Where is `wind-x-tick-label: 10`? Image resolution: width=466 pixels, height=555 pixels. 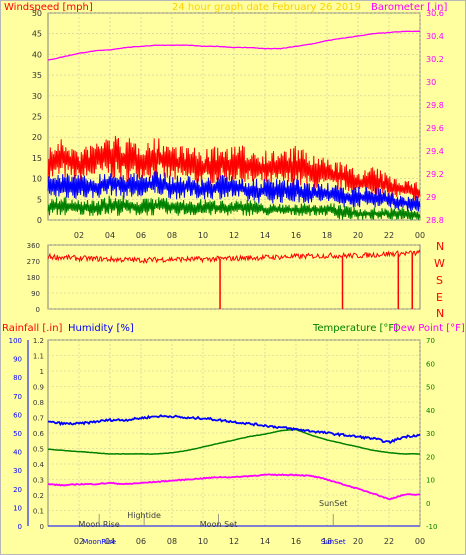 wind-x-tick-label: 10 is located at coordinates (203, 235).